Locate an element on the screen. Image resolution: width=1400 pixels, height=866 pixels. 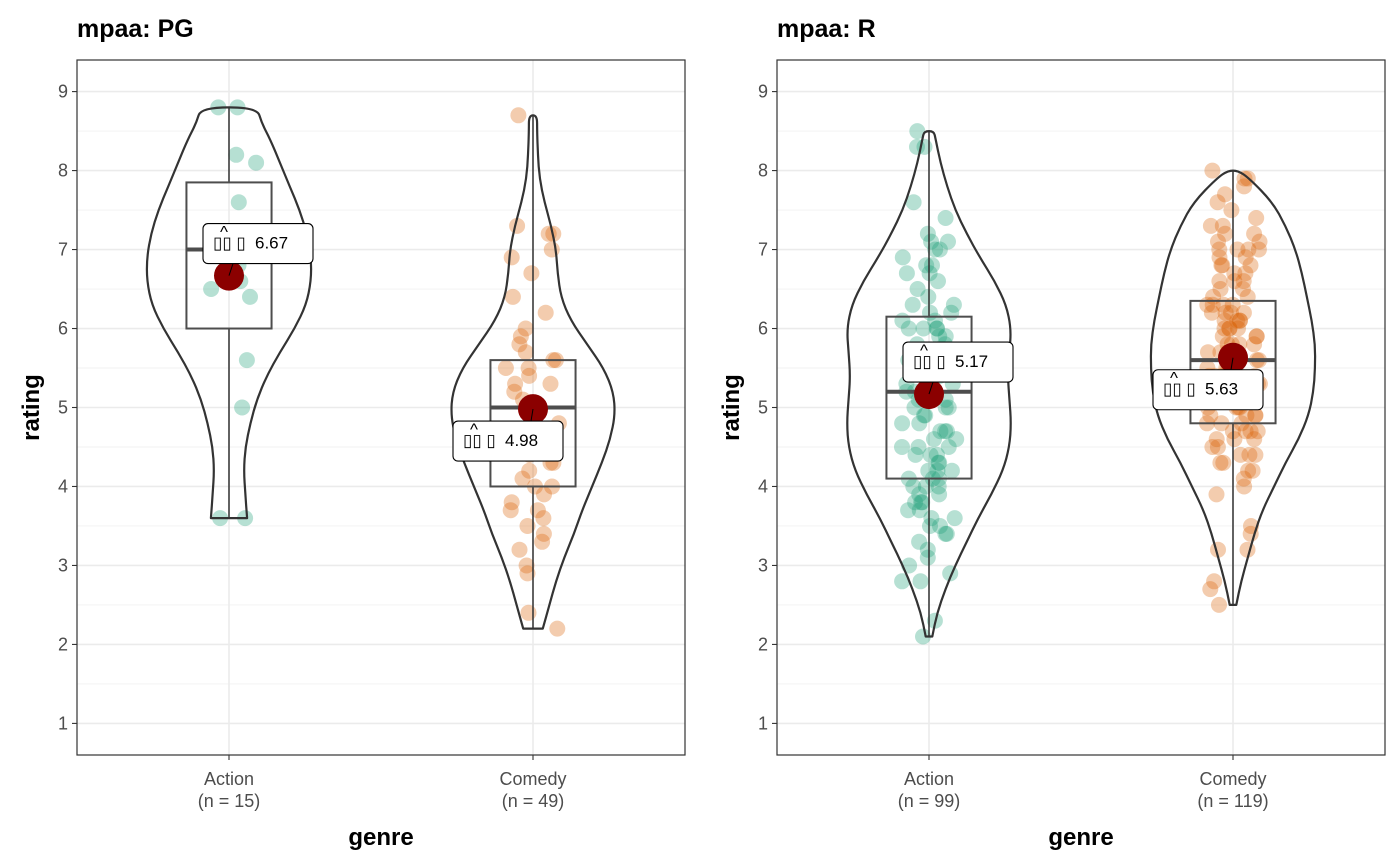
y-tick-label: 9 is located at coordinates (763, 92).